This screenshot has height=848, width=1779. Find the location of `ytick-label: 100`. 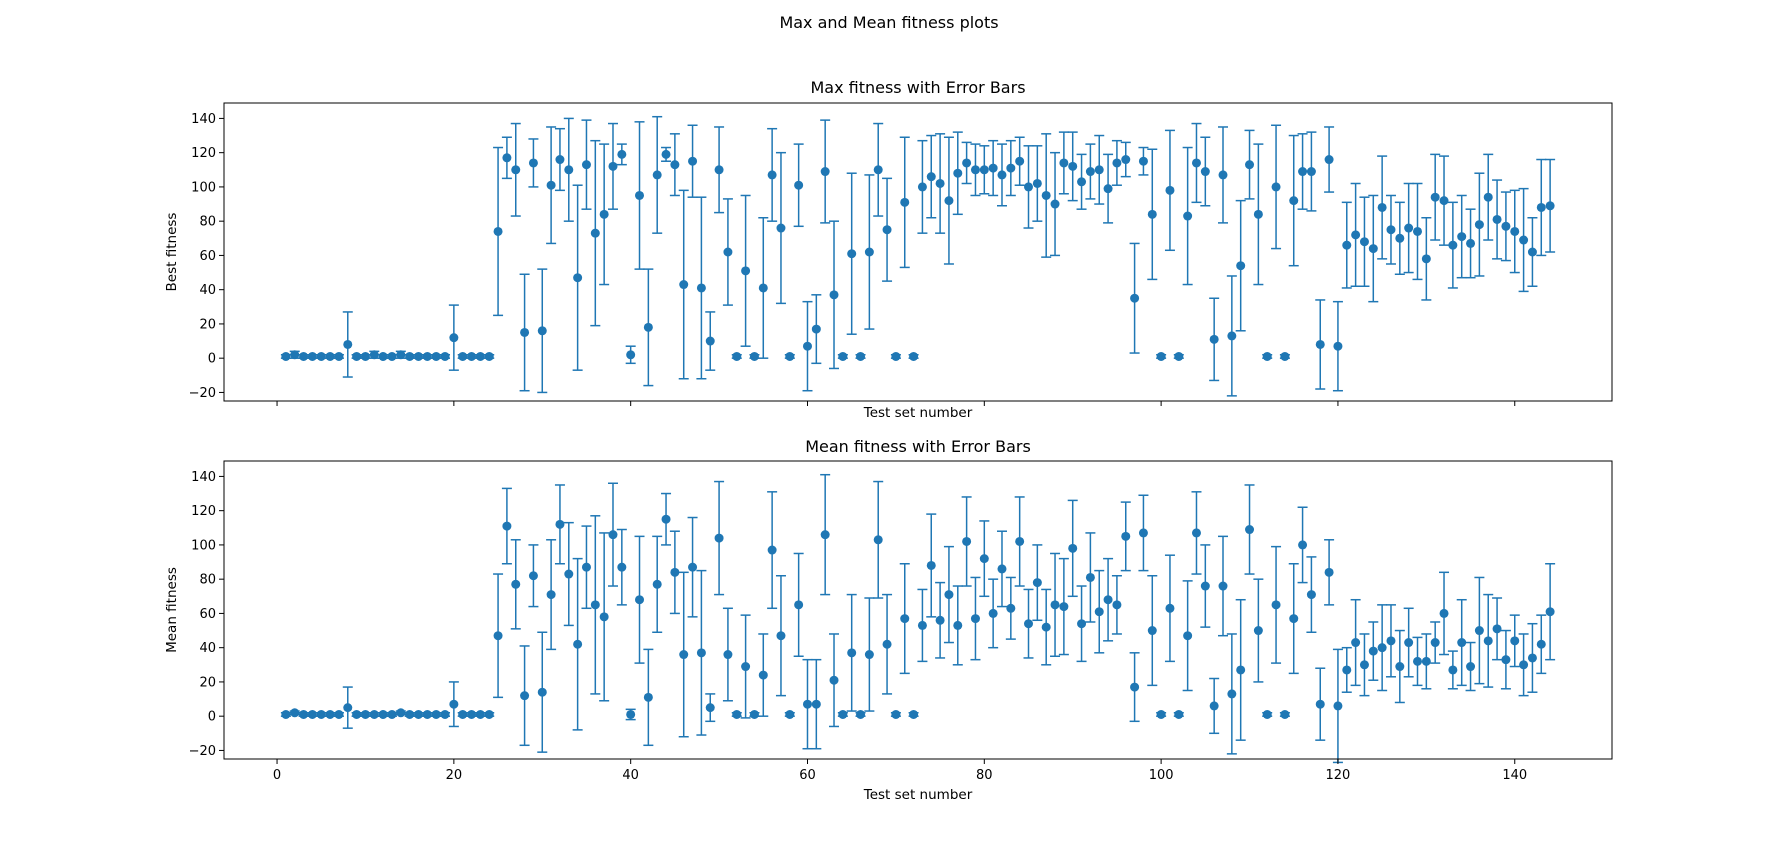

ytick-label: 100 is located at coordinates (203, 545).